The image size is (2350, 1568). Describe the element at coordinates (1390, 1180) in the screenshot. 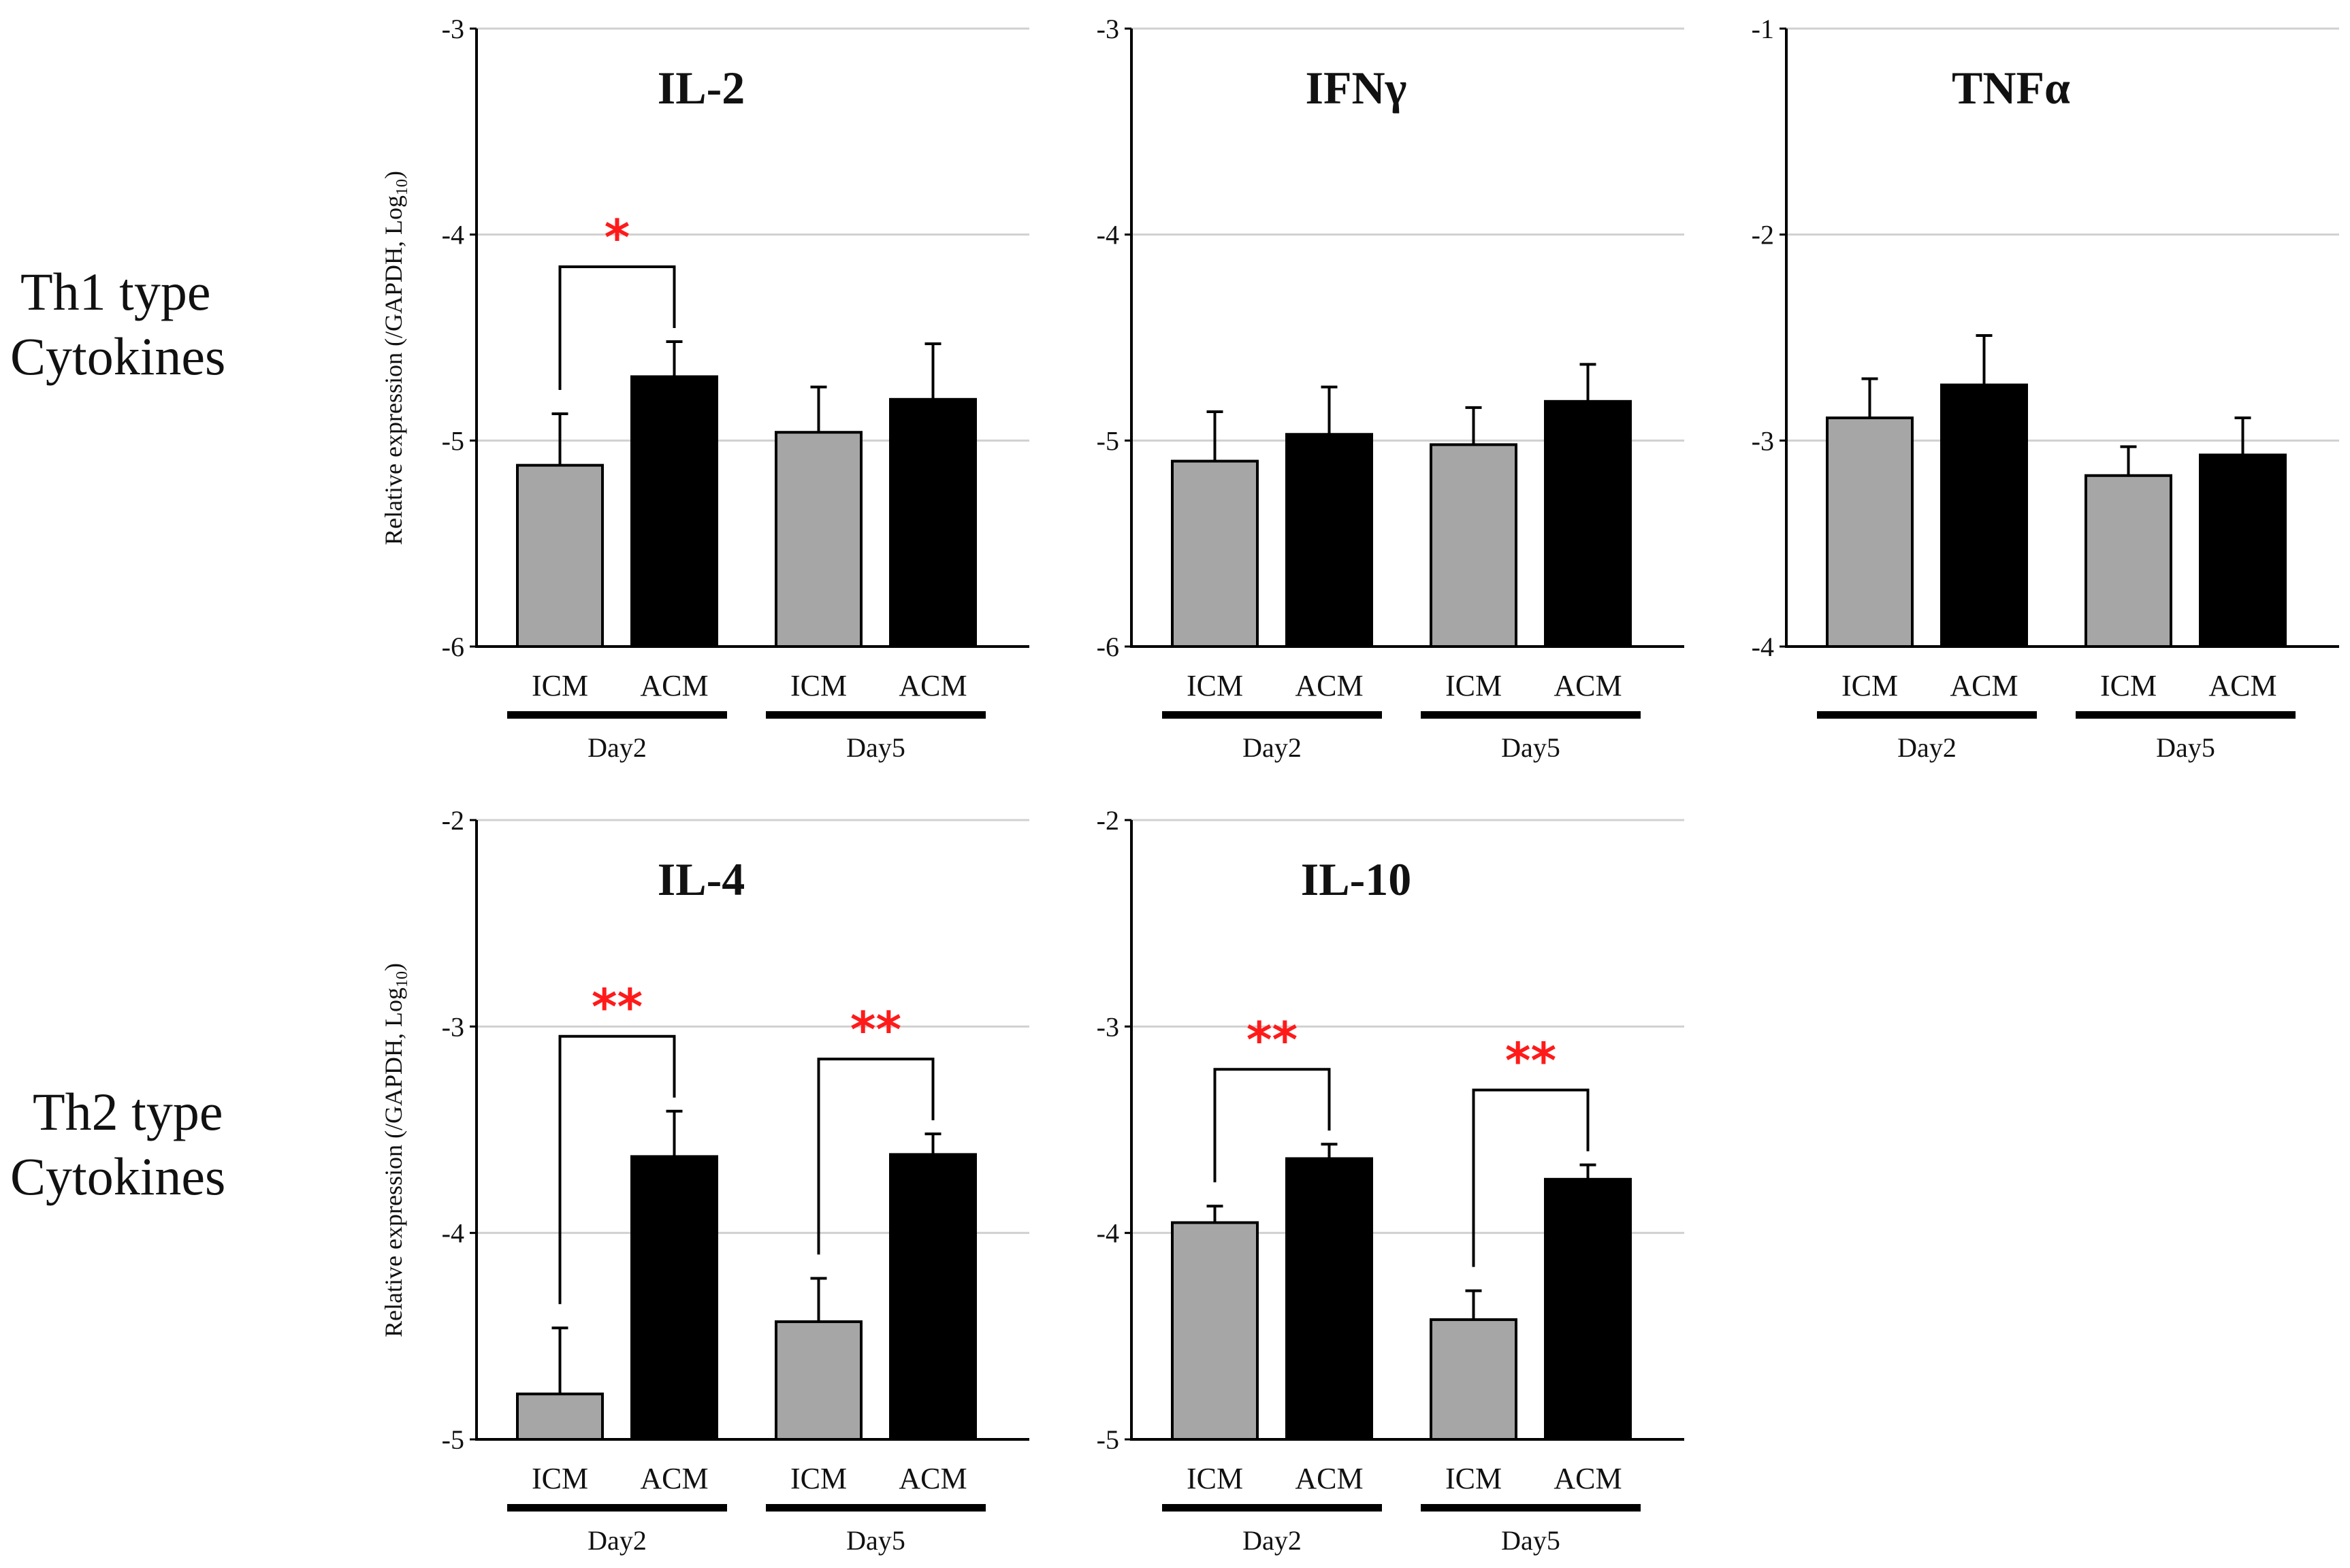

I see `panel-il-10: -2 -3 -4 -5 IL-10 ICM ACM Day2 ICM ACM Day5 ** **` at that location.